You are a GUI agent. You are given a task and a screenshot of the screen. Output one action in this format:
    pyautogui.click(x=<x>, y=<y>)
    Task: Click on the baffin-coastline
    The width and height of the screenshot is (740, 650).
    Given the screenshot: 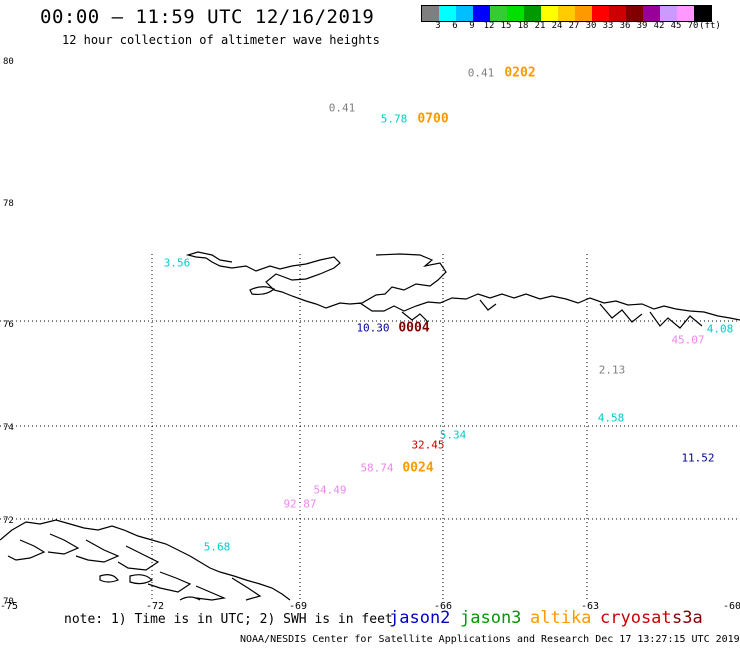 What is the action you would take?
    pyautogui.click(x=145, y=560)
    